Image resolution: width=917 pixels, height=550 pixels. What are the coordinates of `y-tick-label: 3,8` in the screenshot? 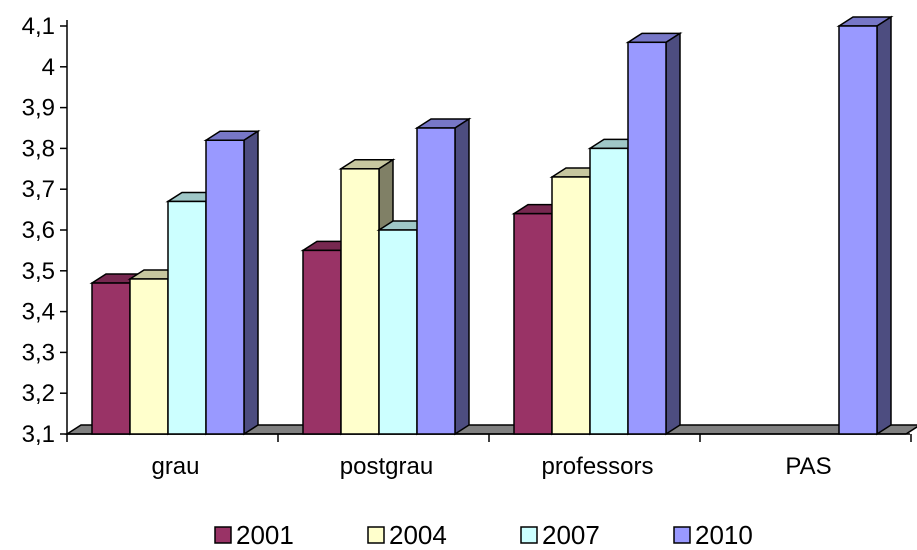 It's located at (38, 148).